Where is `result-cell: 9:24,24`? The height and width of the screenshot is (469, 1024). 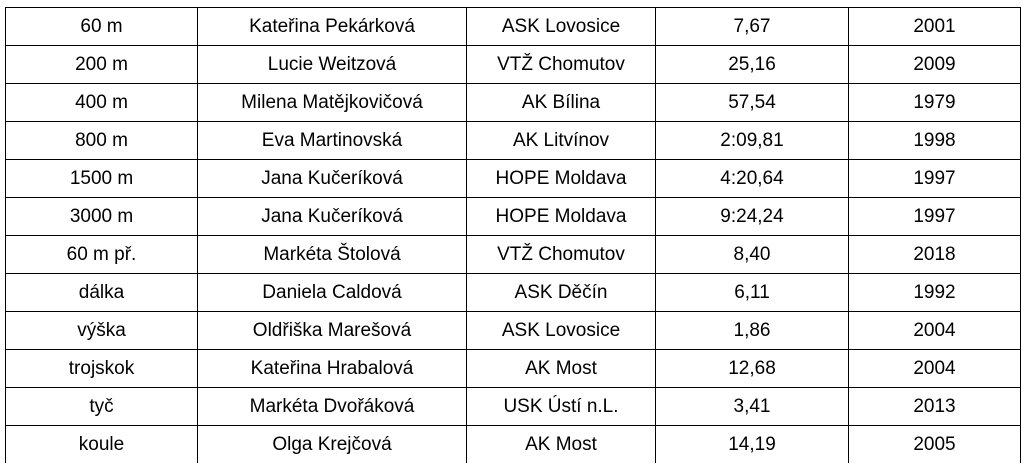 result-cell: 9:24,24 is located at coordinates (752, 216).